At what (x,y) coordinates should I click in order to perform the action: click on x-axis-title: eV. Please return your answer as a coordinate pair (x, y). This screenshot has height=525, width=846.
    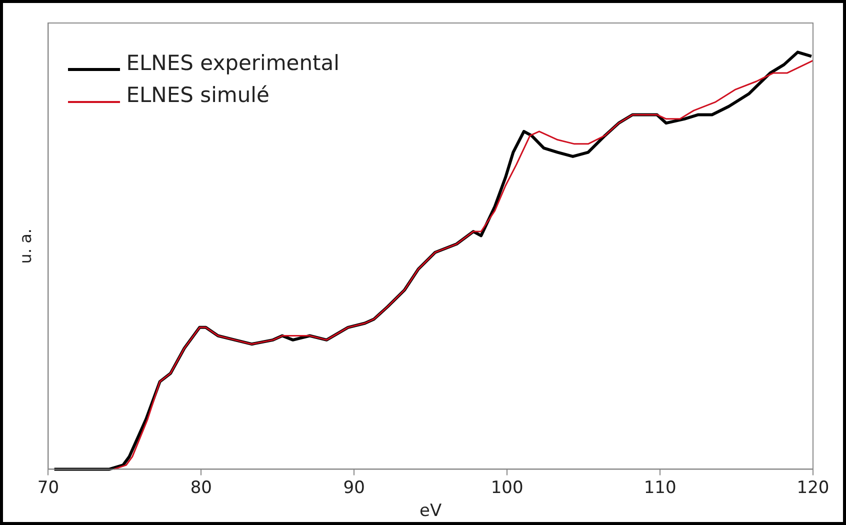
    Looking at the image, I should click on (431, 511).